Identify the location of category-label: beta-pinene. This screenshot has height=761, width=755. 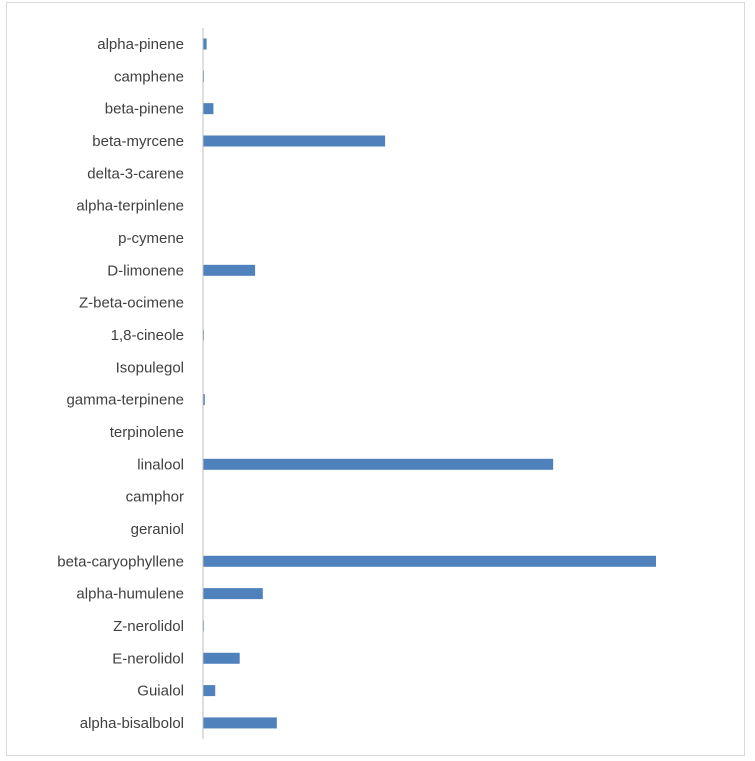
(144, 109).